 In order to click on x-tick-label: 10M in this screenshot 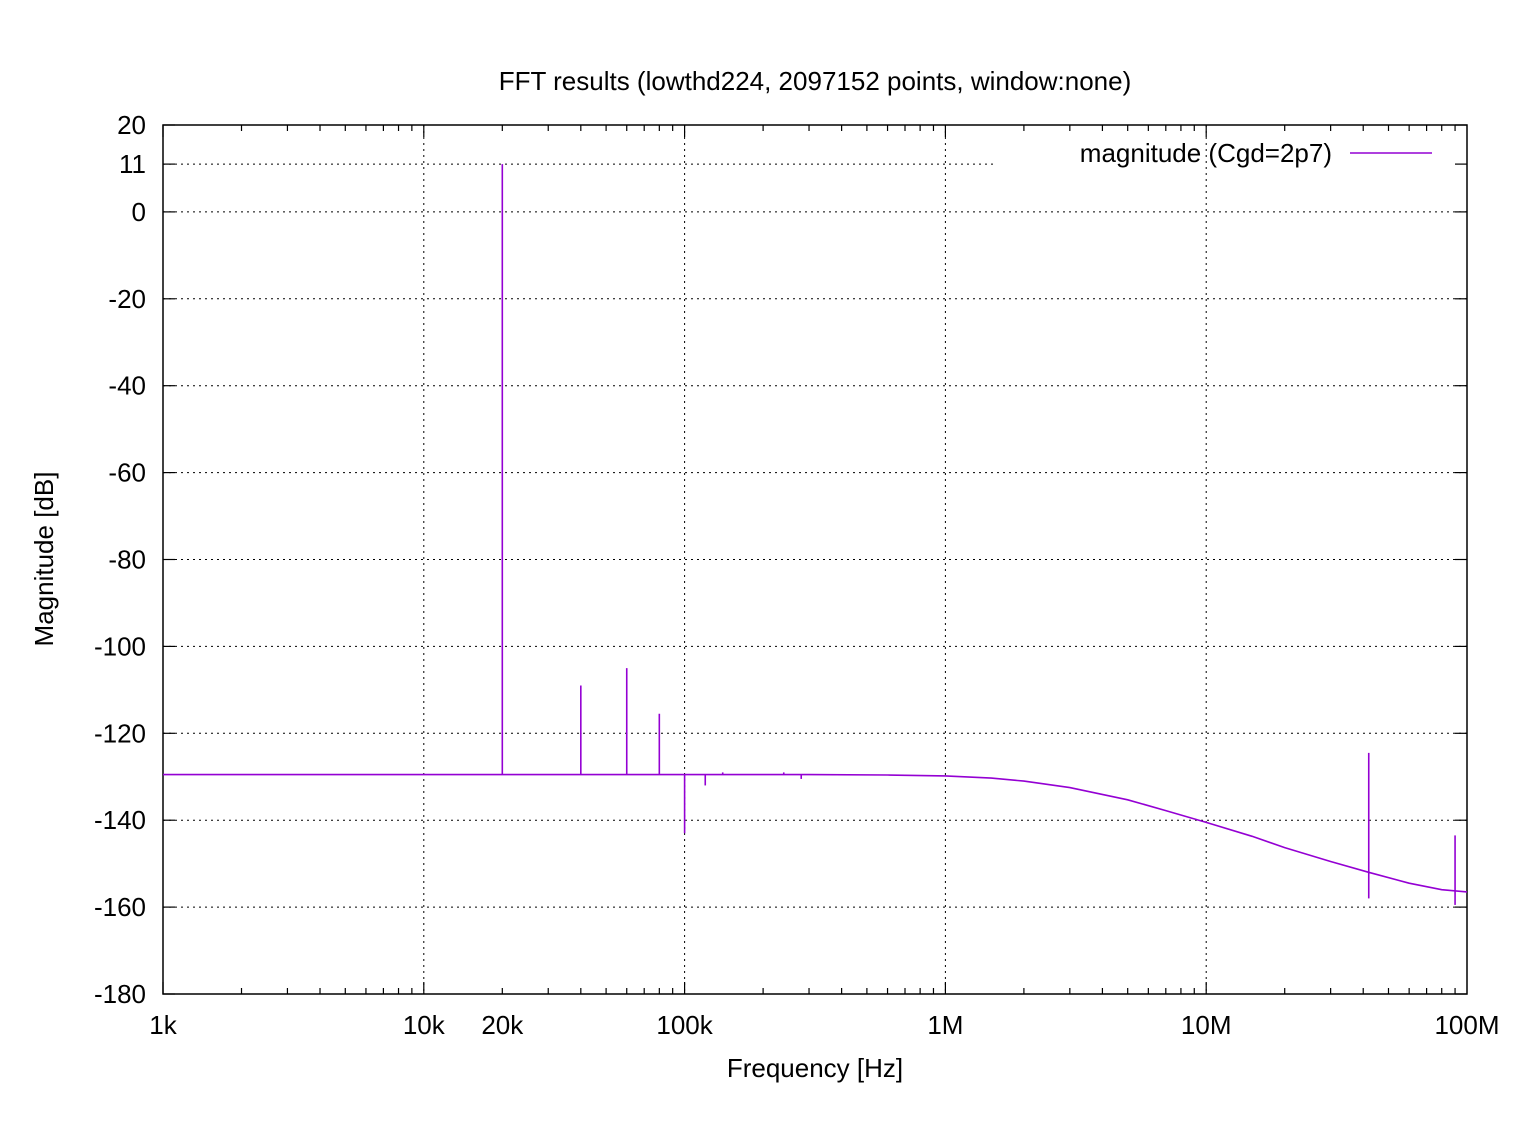, I will do `click(1206, 1025)`.